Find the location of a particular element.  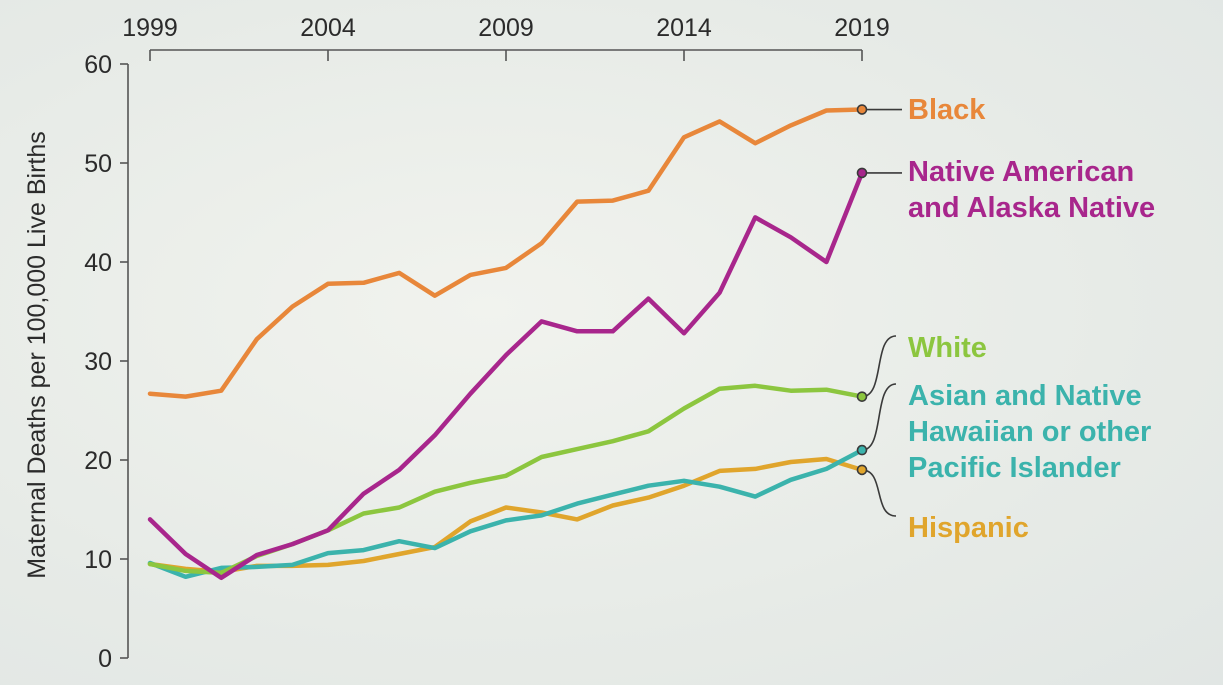

y-tick-label: 20 is located at coordinates (98, 461).